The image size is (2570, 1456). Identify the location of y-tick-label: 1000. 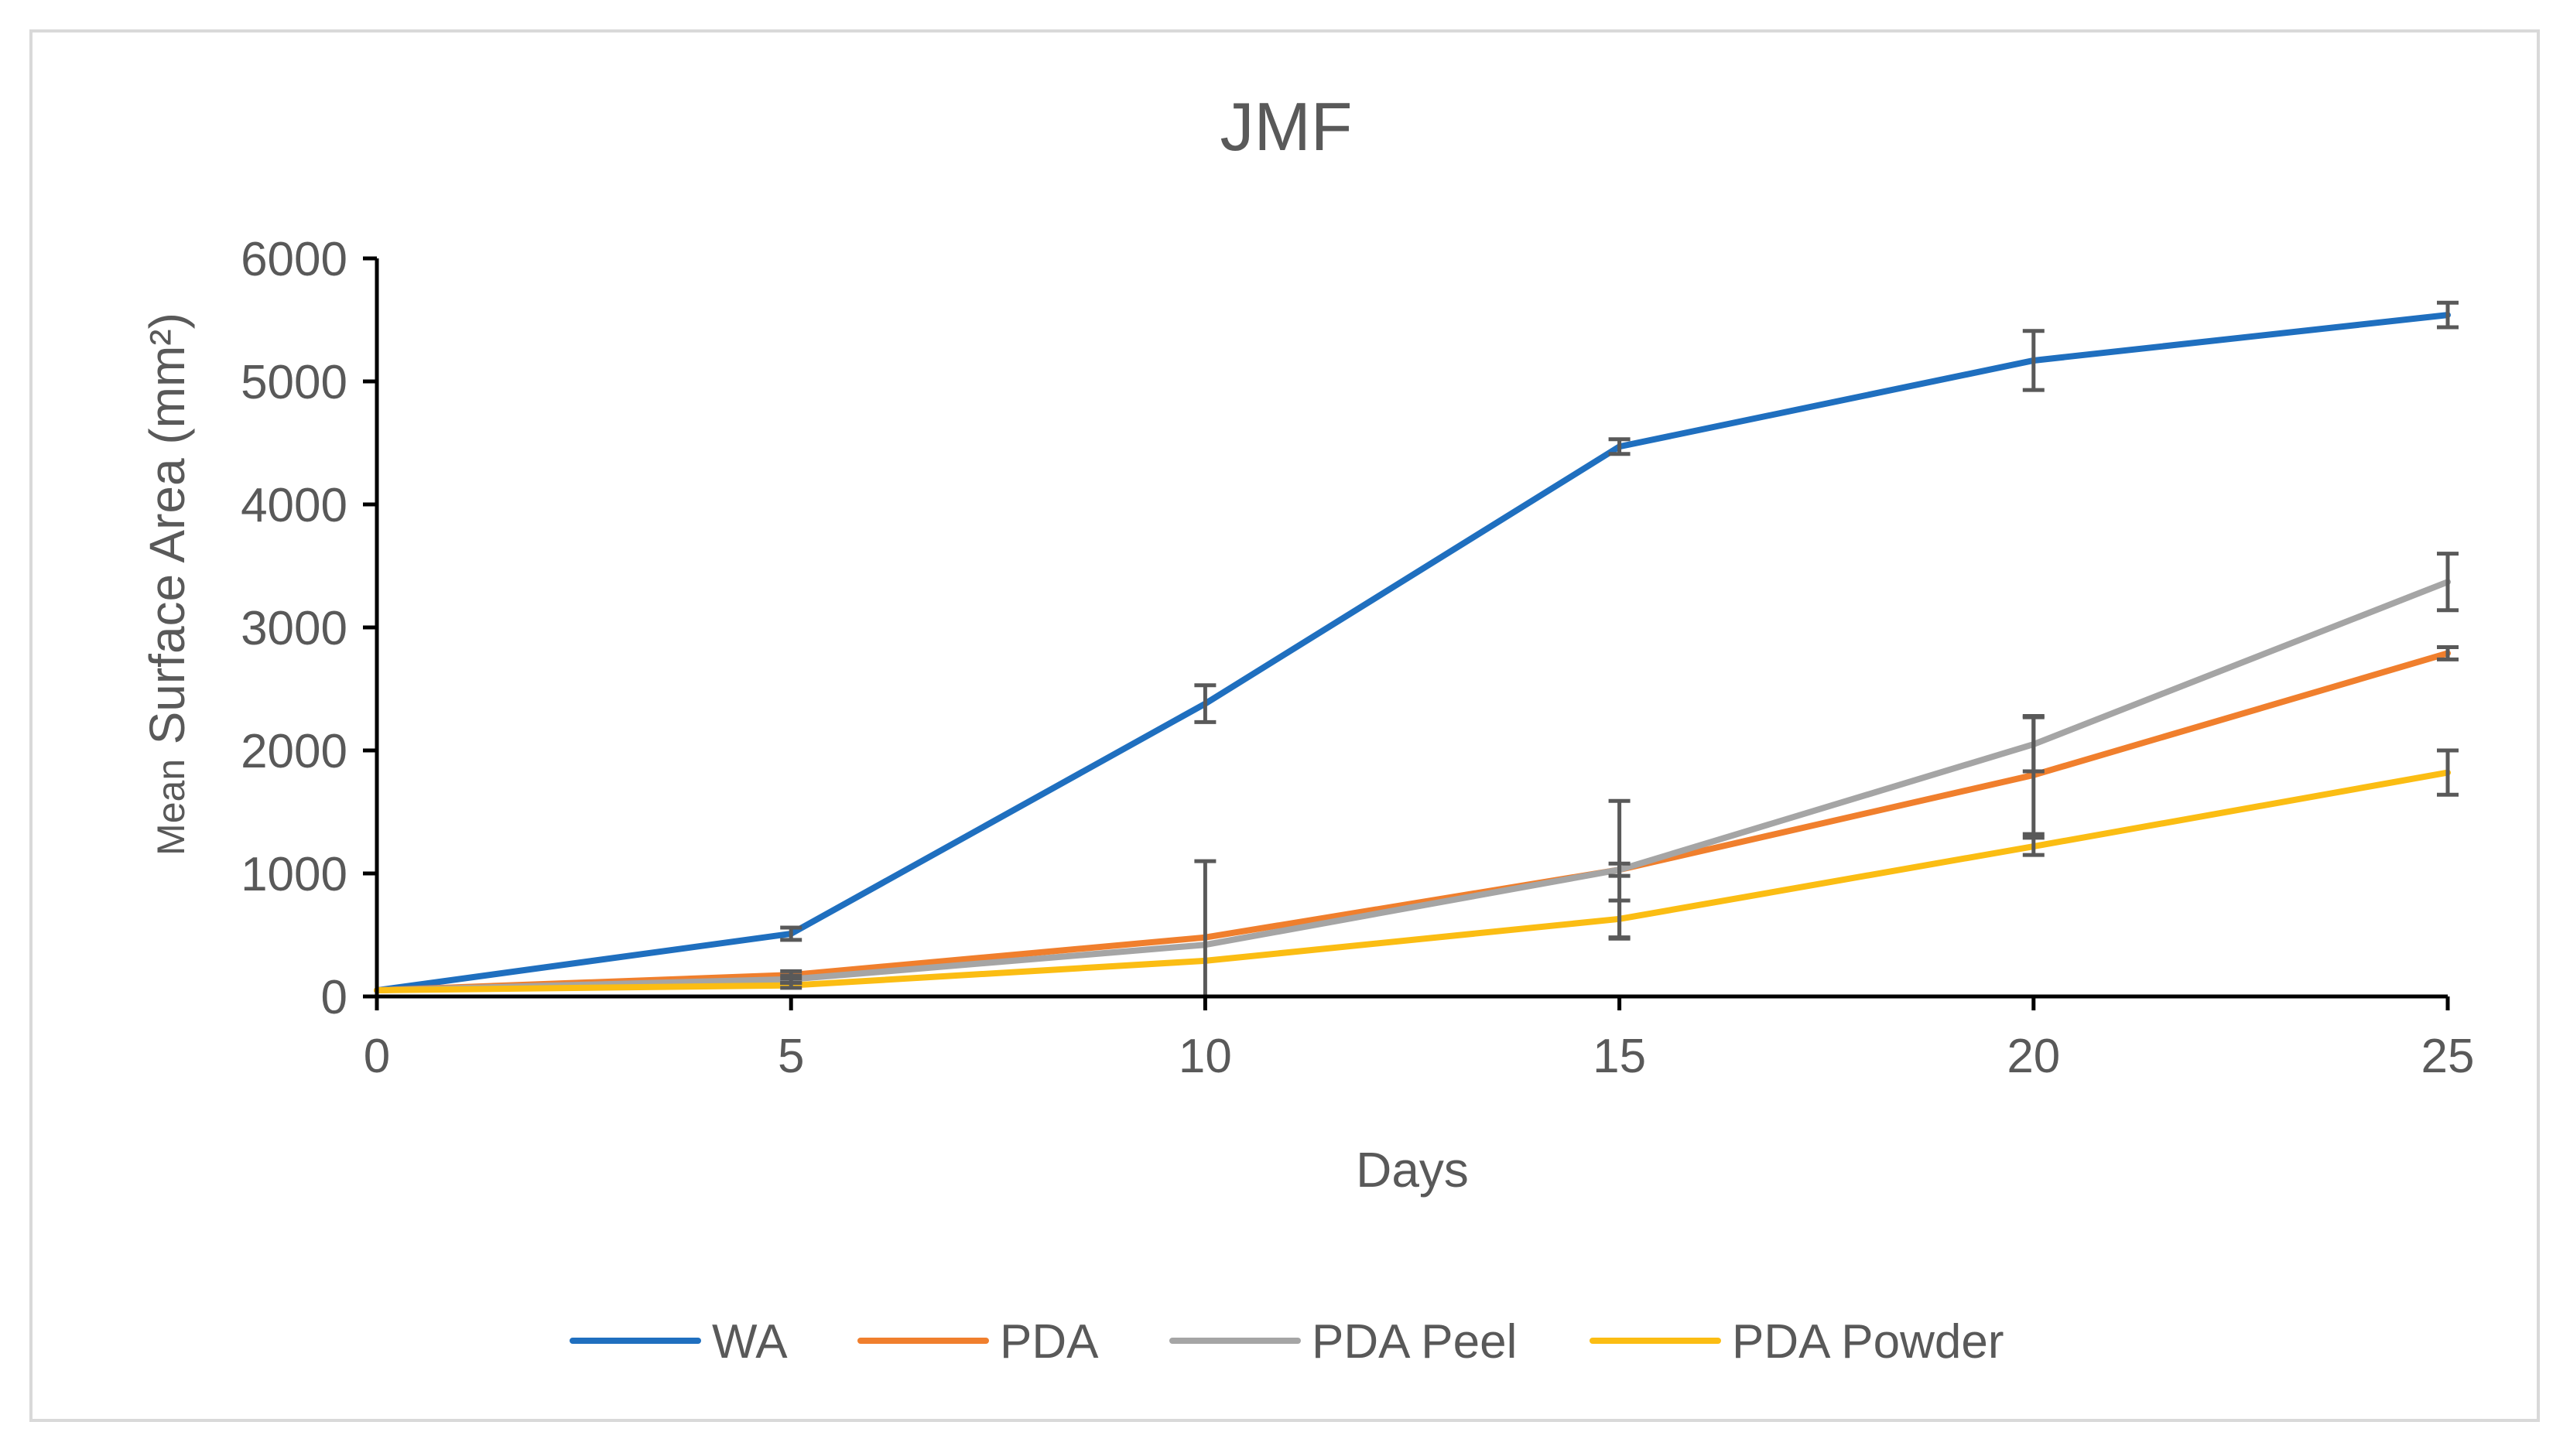
(294, 875).